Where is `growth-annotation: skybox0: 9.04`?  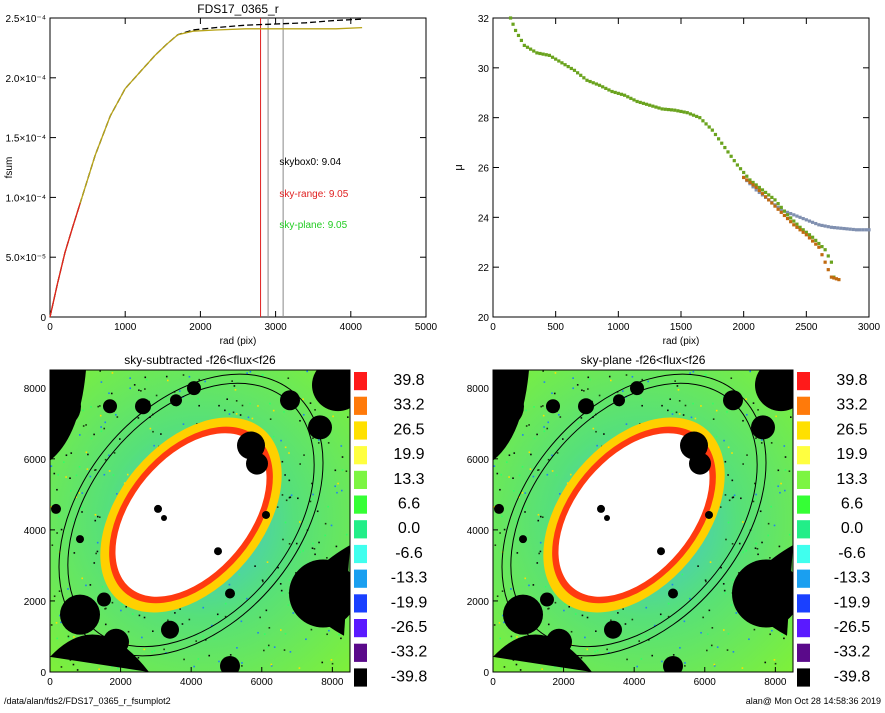 growth-annotation: skybox0: 9.04 is located at coordinates (310, 162).